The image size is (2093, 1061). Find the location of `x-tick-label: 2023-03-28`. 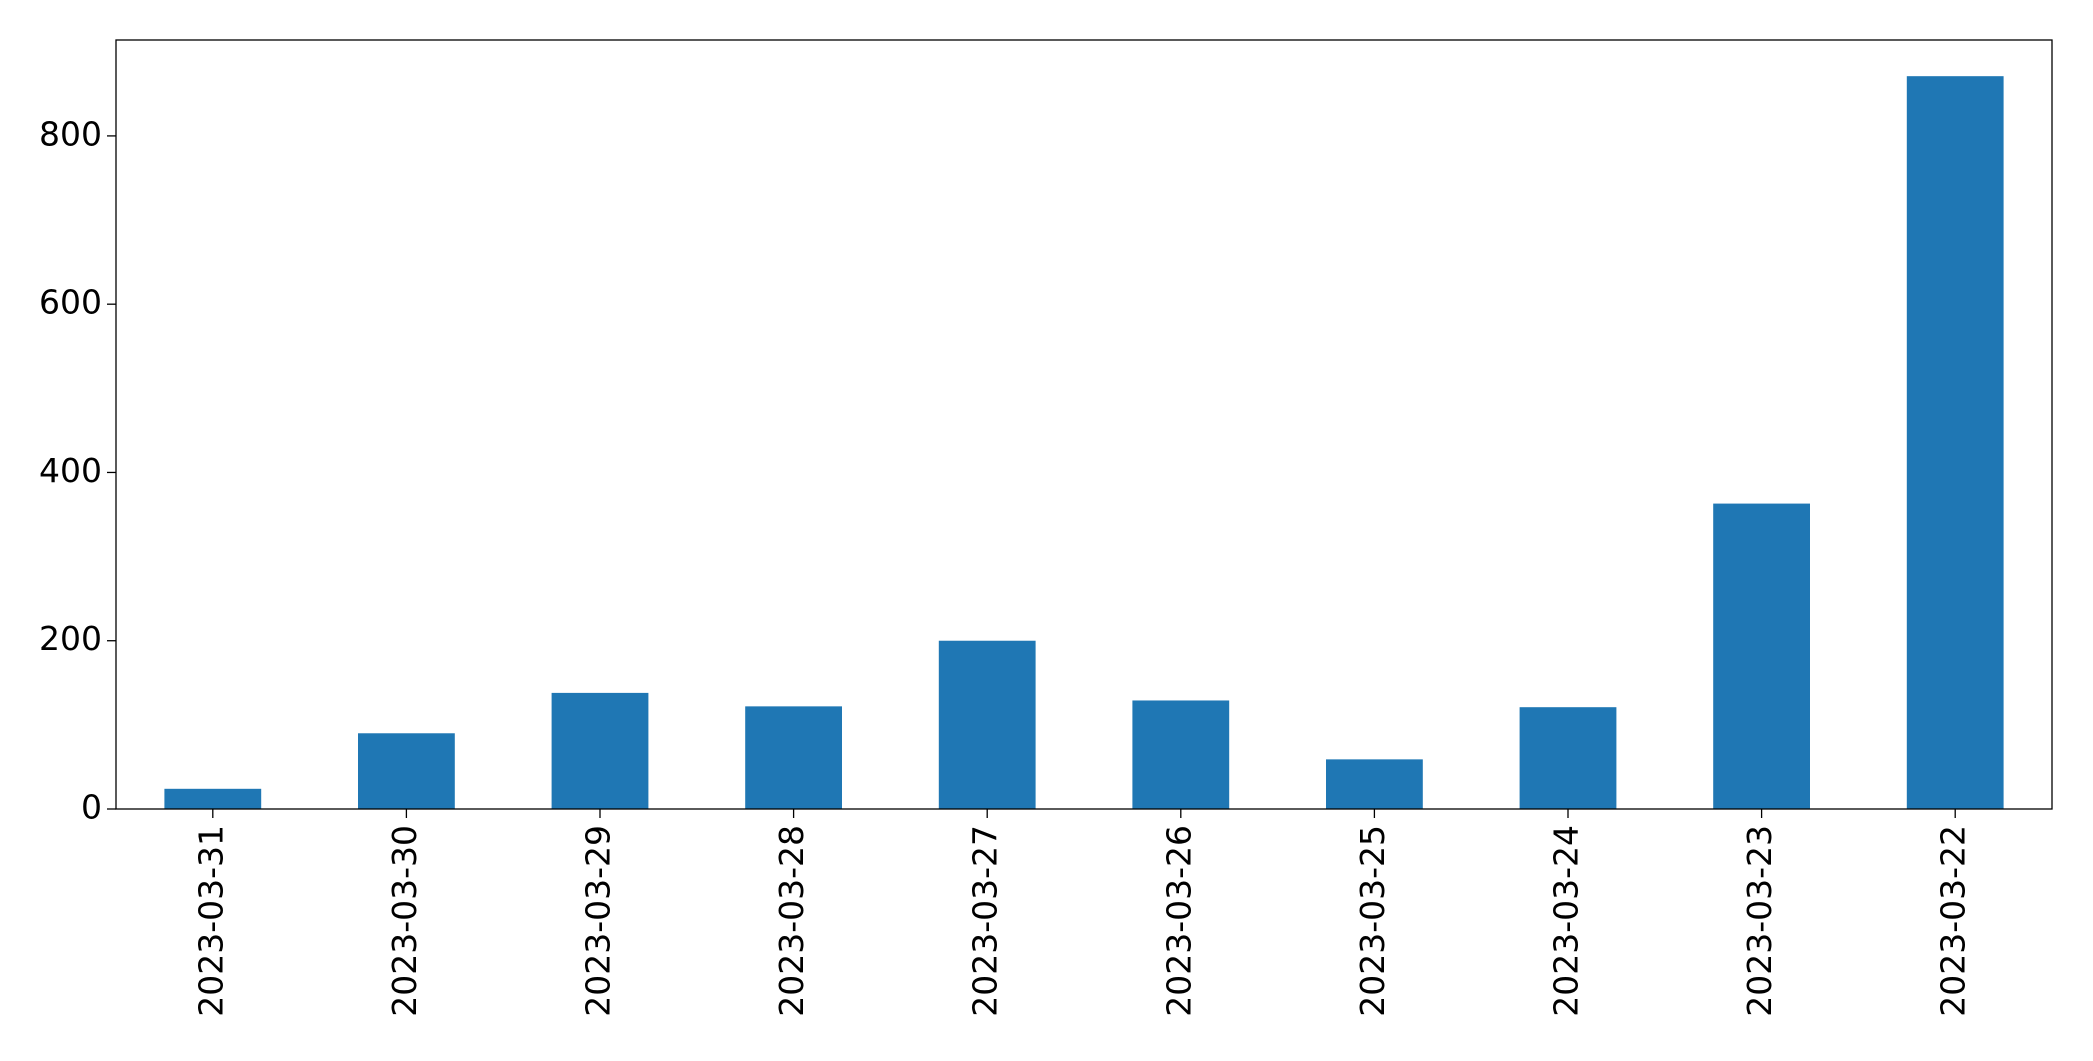

x-tick-label: 2023-03-28 is located at coordinates (791, 921).